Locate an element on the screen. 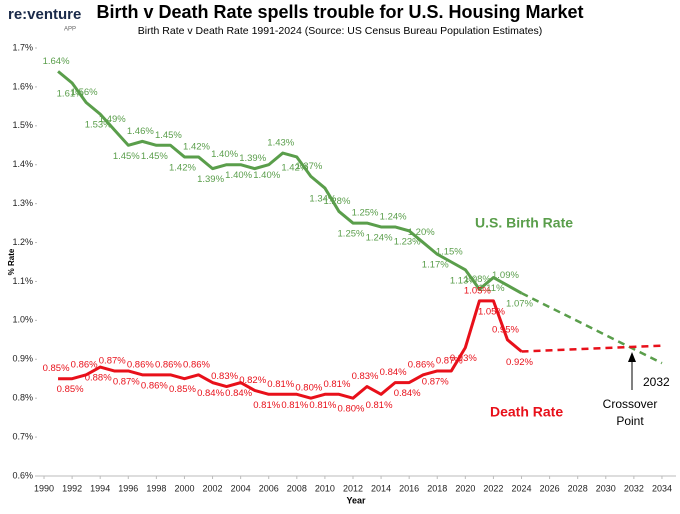 Image resolution: width=680 pixels, height=514 pixels. data-label: 1.49% is located at coordinates (112, 119).